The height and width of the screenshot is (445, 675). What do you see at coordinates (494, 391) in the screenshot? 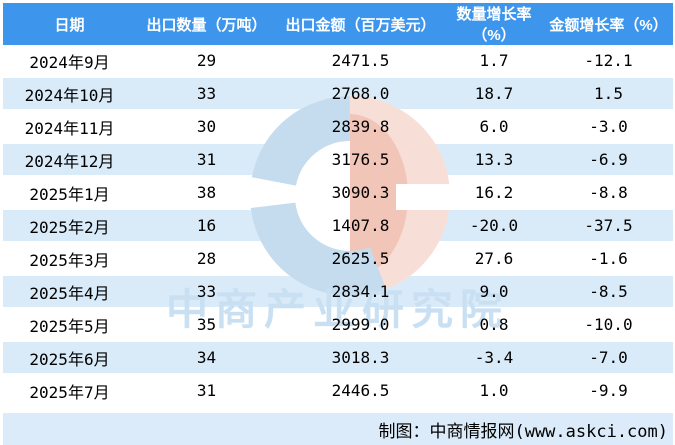
I see `cell-qty-growth: 1.0` at bounding box center [494, 391].